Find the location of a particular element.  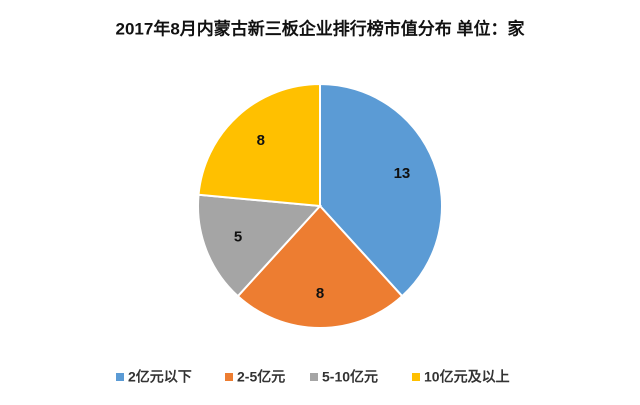

data-label: 5 is located at coordinates (238, 237).